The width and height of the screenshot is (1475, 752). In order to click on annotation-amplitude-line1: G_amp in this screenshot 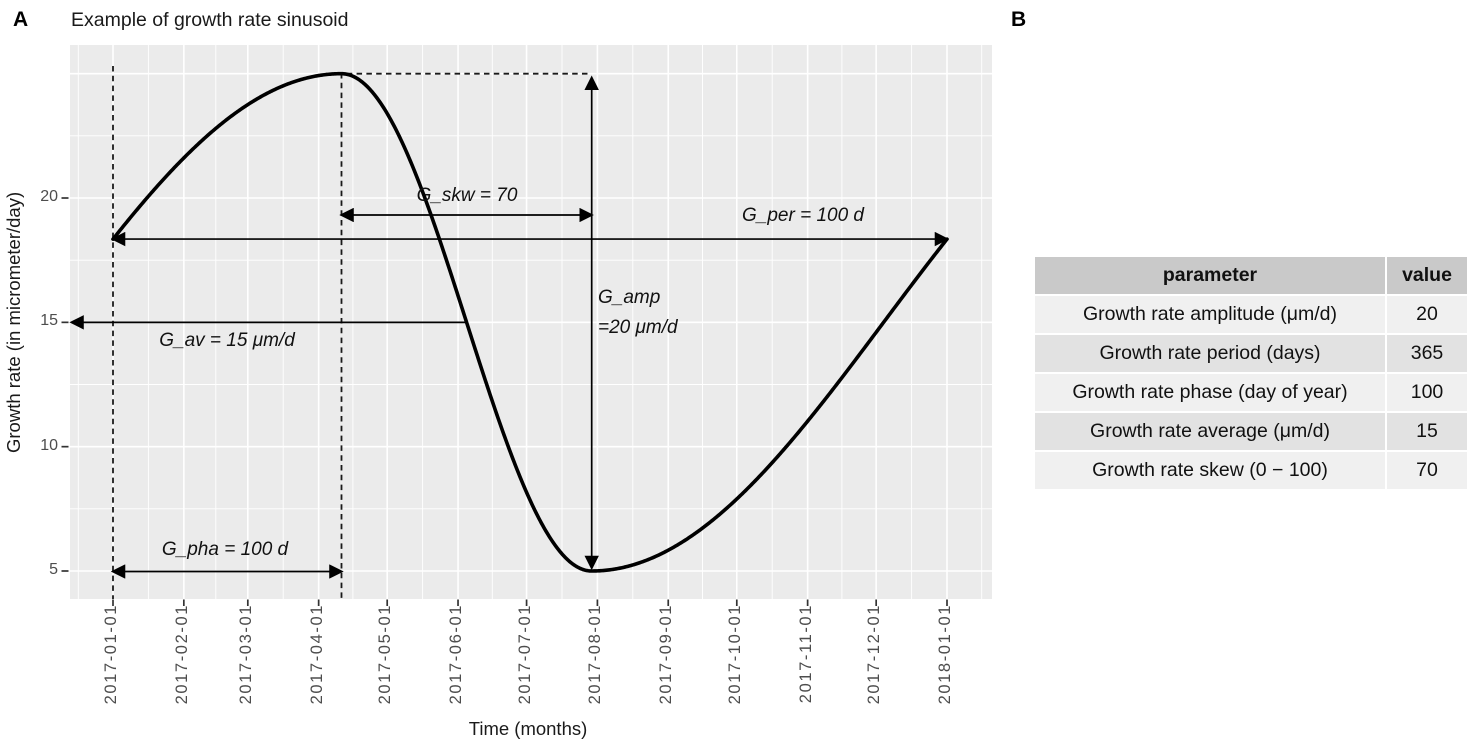, I will do `click(629, 297)`.